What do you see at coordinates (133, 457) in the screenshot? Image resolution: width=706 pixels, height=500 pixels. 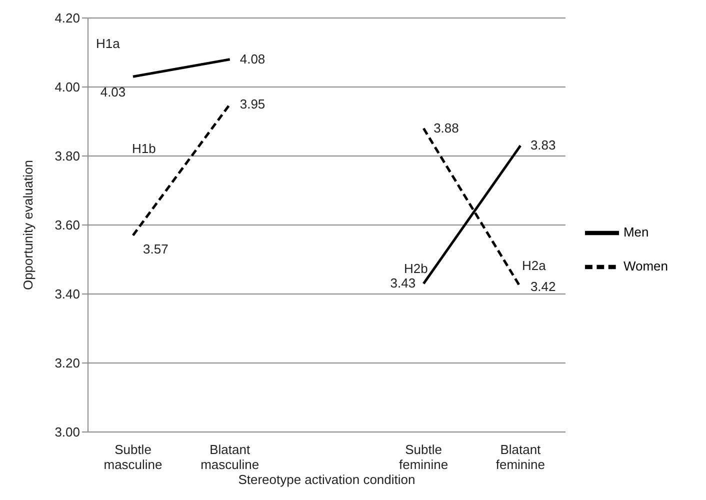 I see `x-tick-label: Subtle masculine` at bounding box center [133, 457].